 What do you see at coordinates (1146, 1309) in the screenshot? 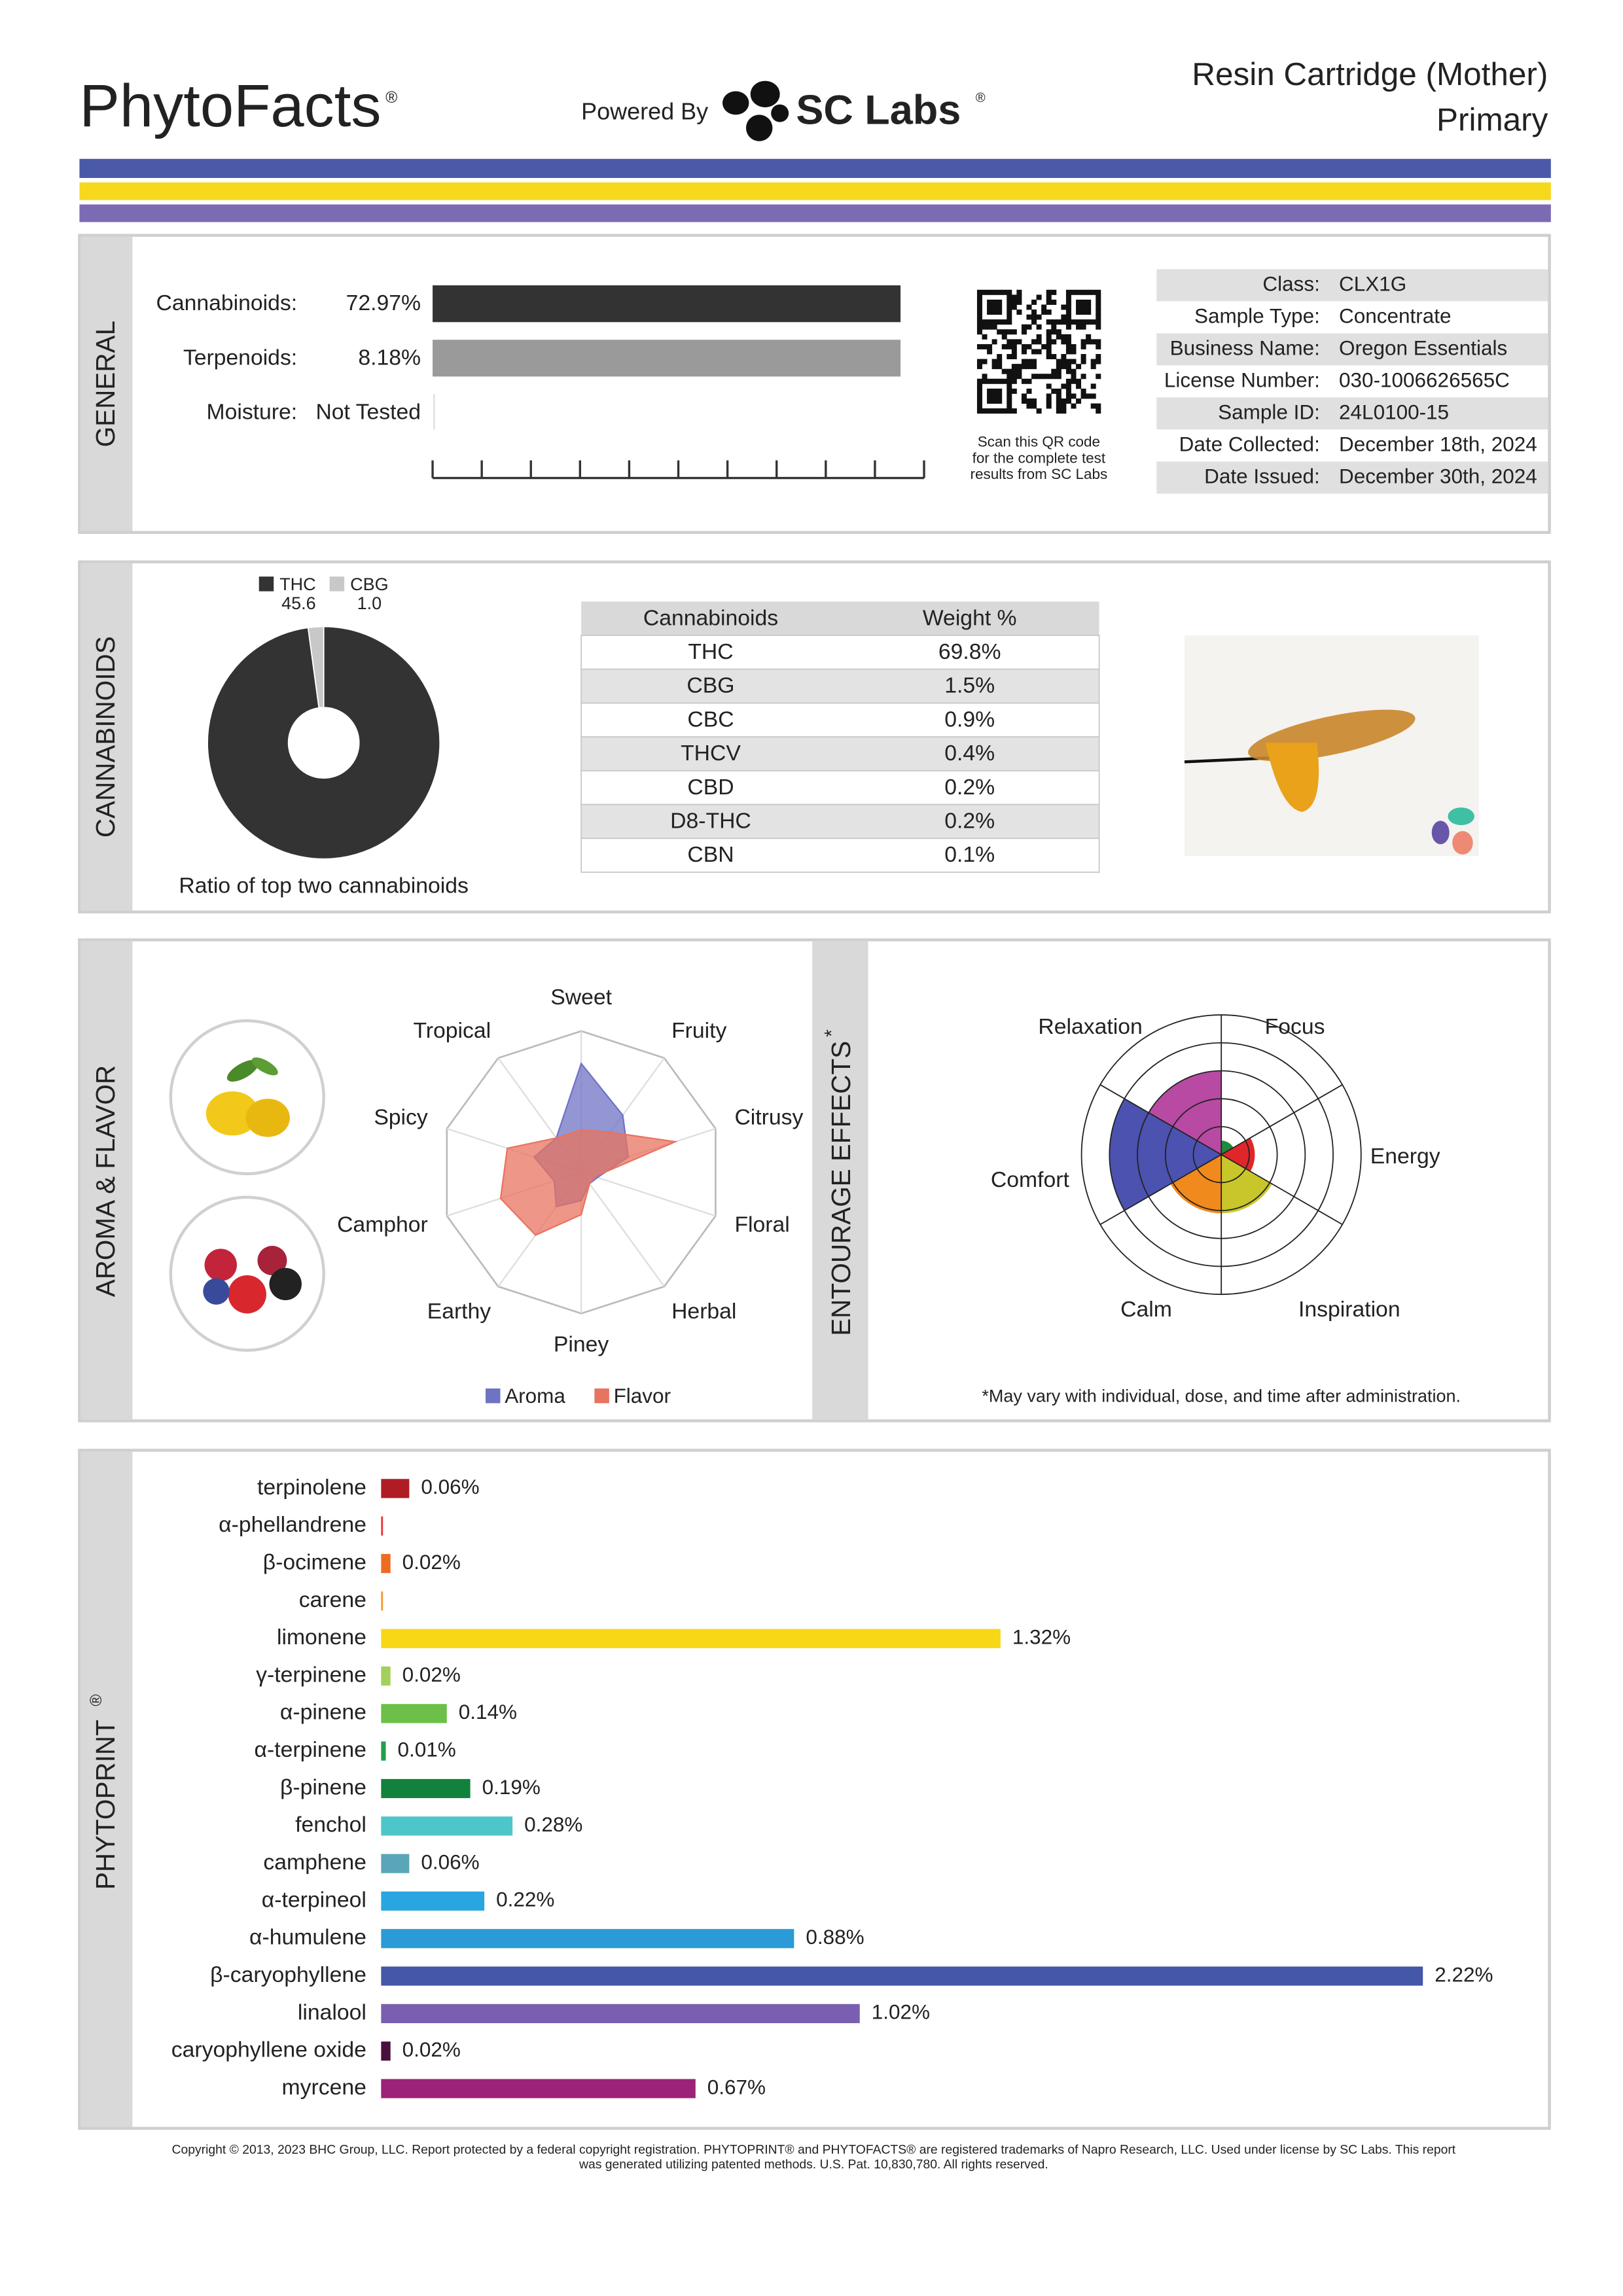
I see `rose-label: Calm` at bounding box center [1146, 1309].